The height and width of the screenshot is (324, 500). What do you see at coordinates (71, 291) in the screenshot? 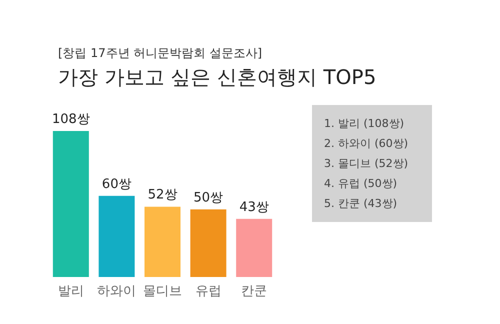
I see `x-tick-label: 발리` at bounding box center [71, 291].